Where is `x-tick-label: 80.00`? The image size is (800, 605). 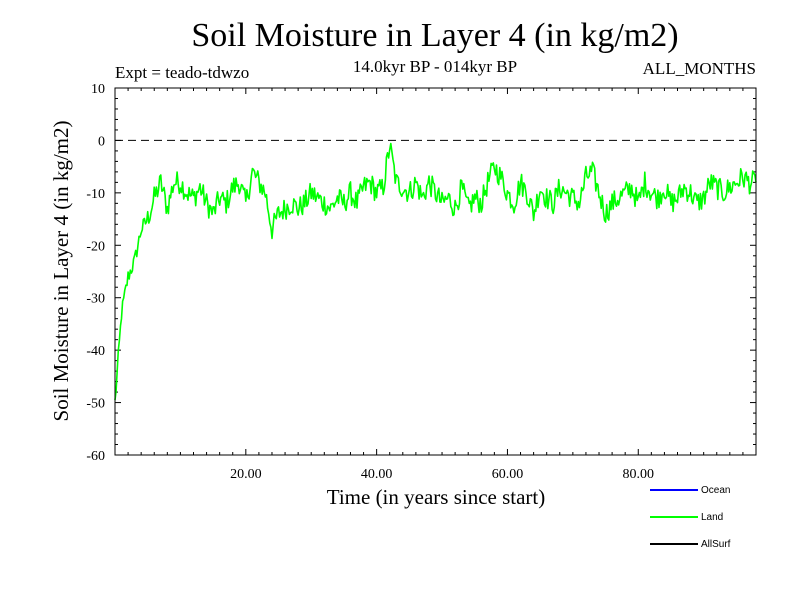 x-tick-label: 80.00 is located at coordinates (639, 474).